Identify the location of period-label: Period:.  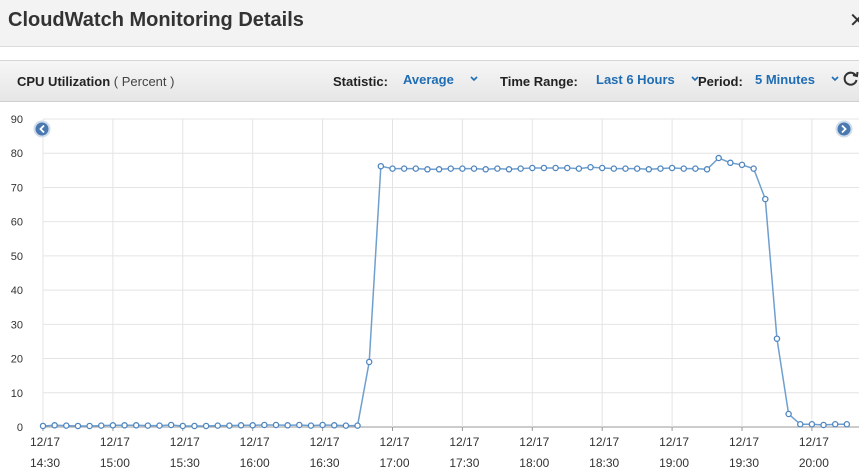
(720, 81).